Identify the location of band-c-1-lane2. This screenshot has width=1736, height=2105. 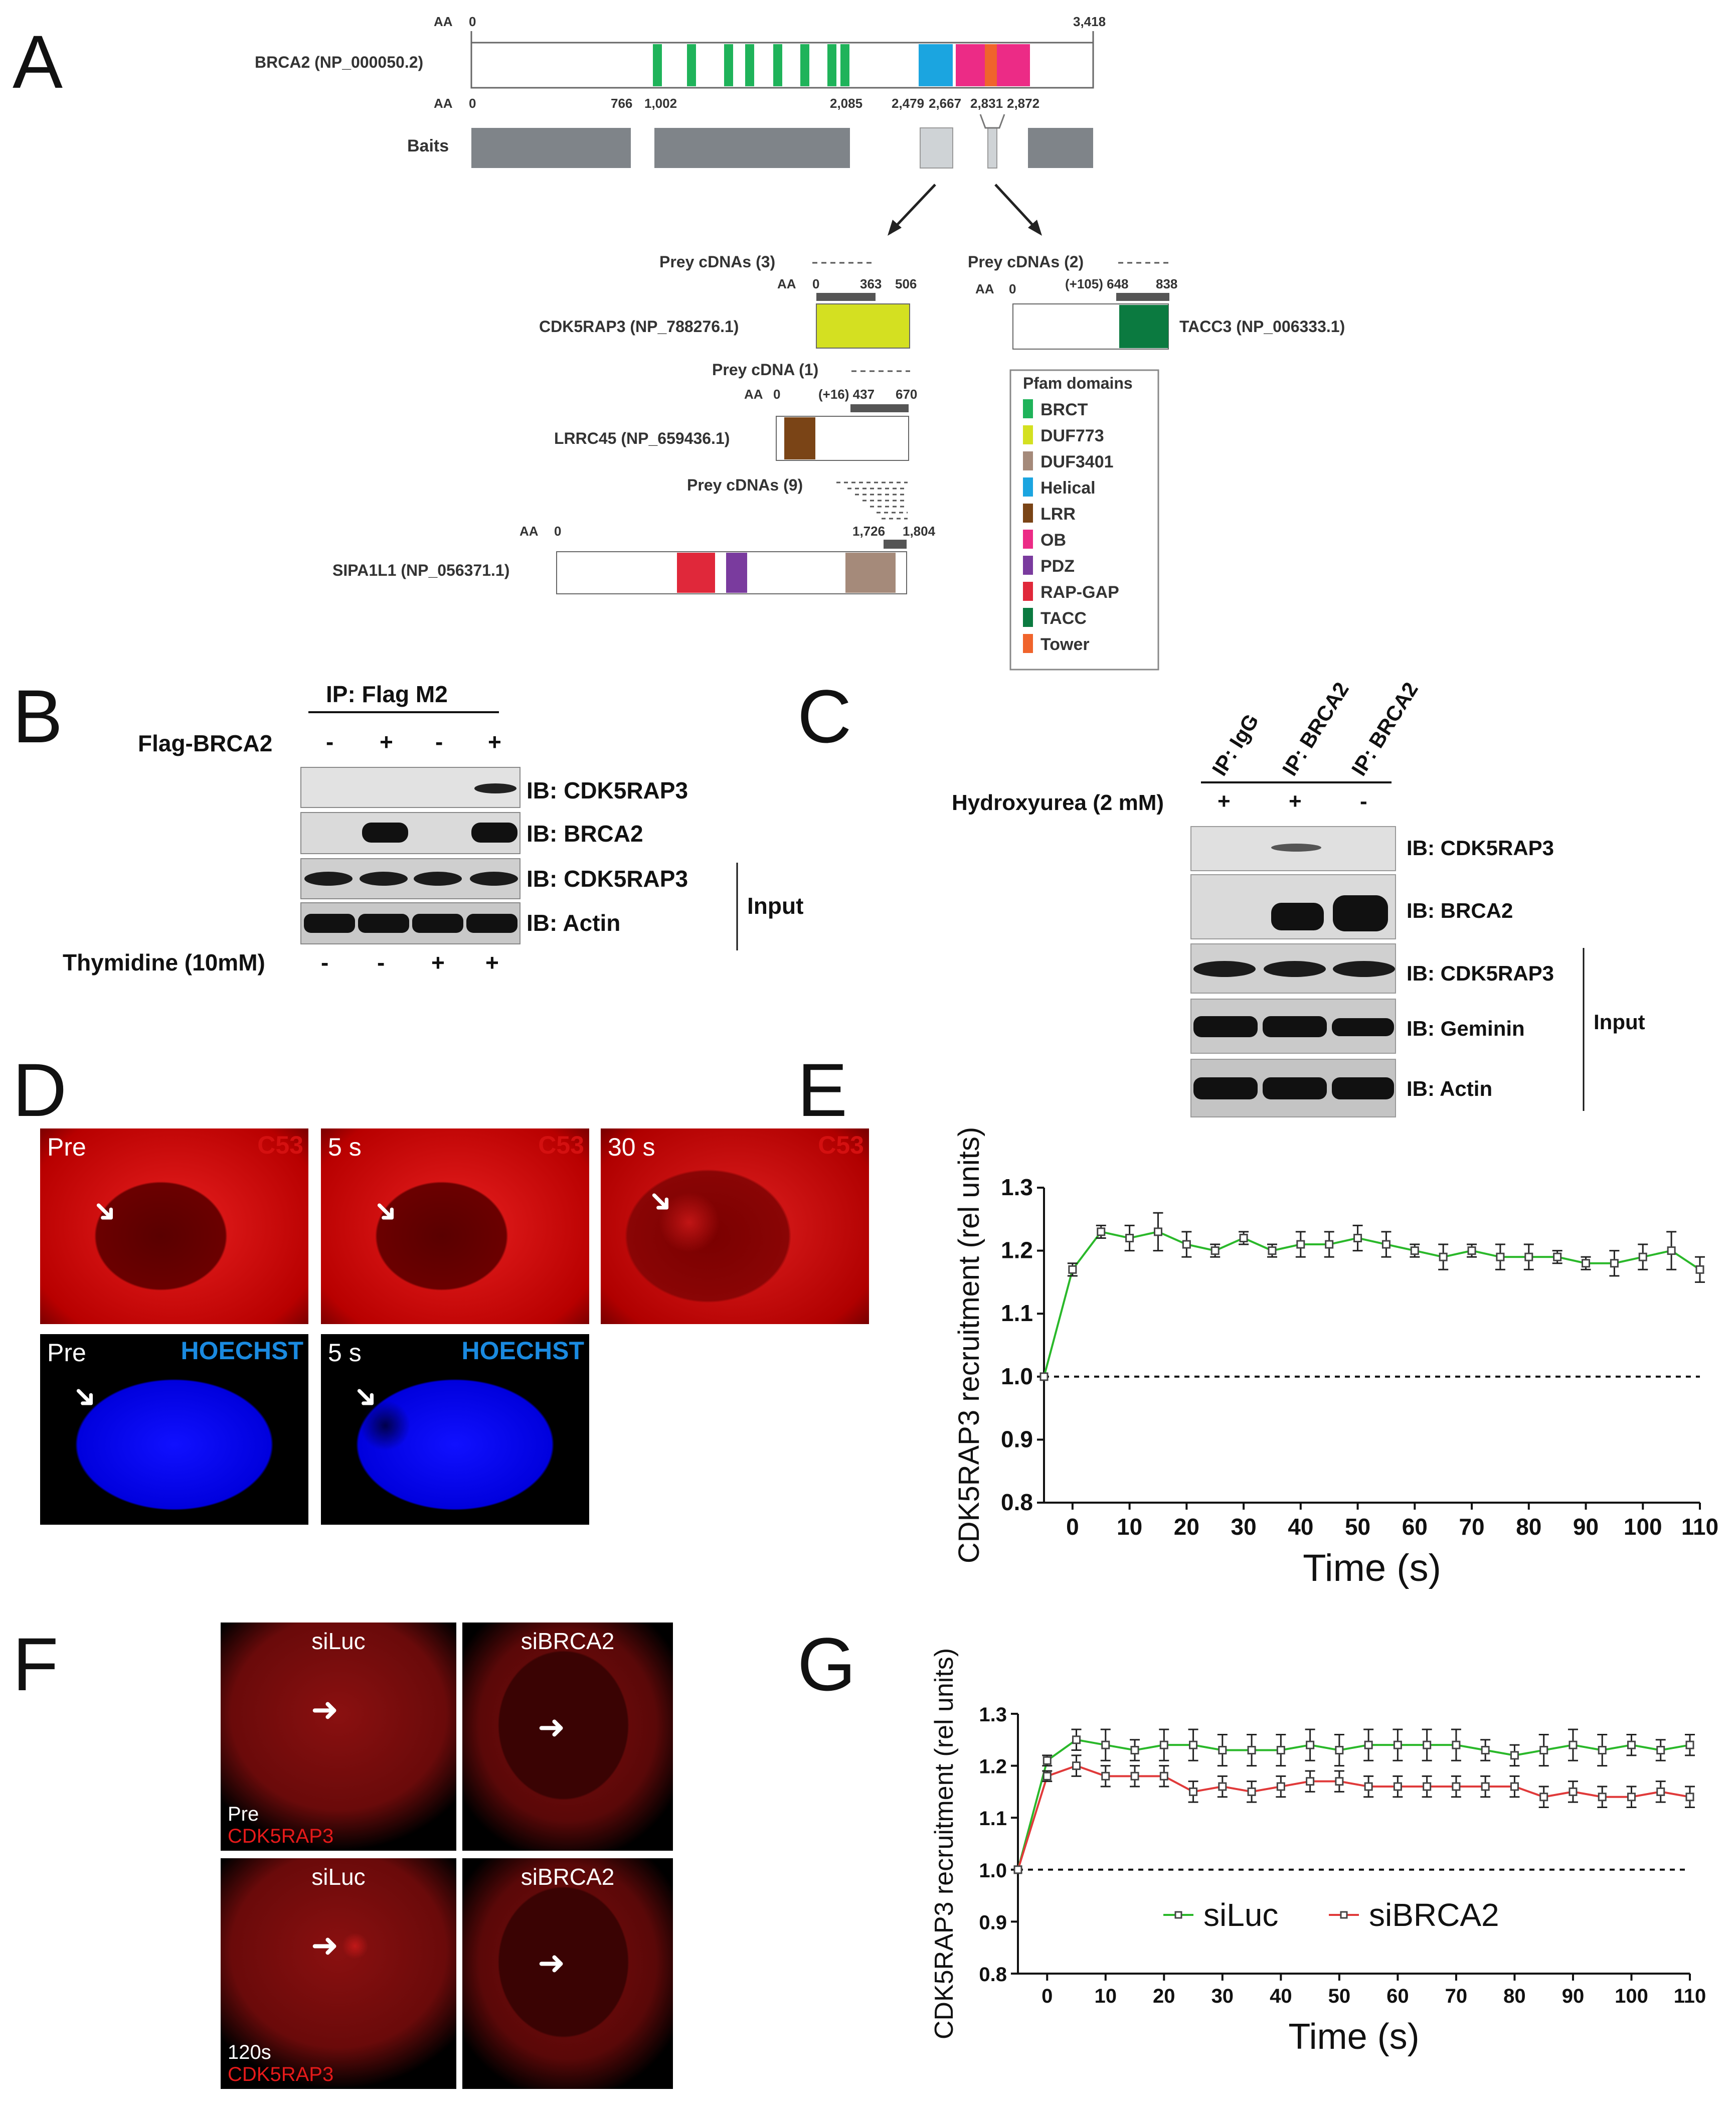
(1296, 848).